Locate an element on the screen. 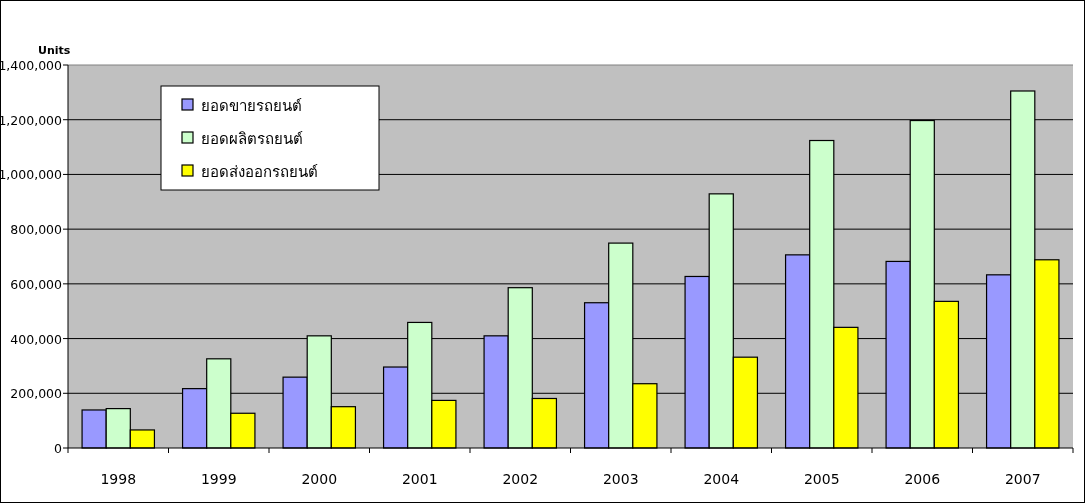 The image size is (1085, 503). x-tick-label: 2007 is located at coordinates (1022, 479).